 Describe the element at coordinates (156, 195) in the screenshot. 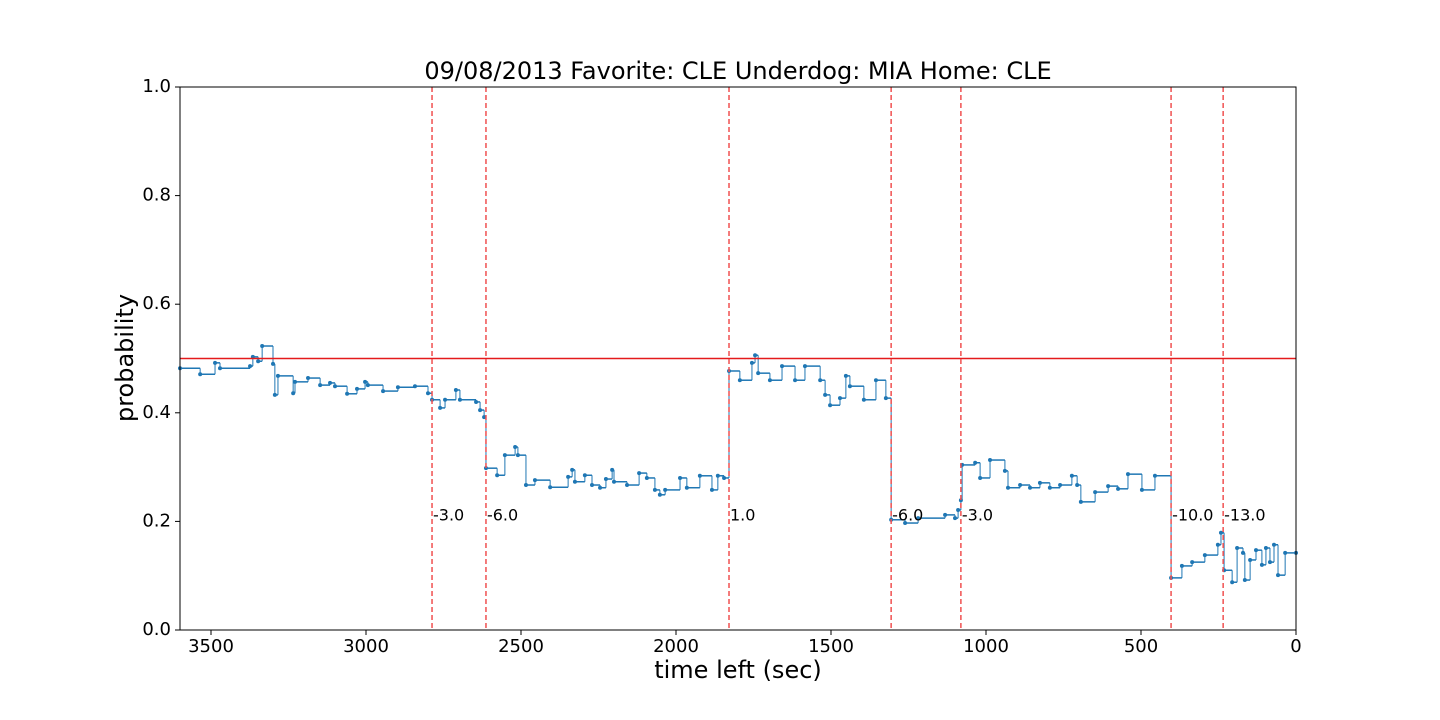

I see `y-tick-label: 0.8` at that location.